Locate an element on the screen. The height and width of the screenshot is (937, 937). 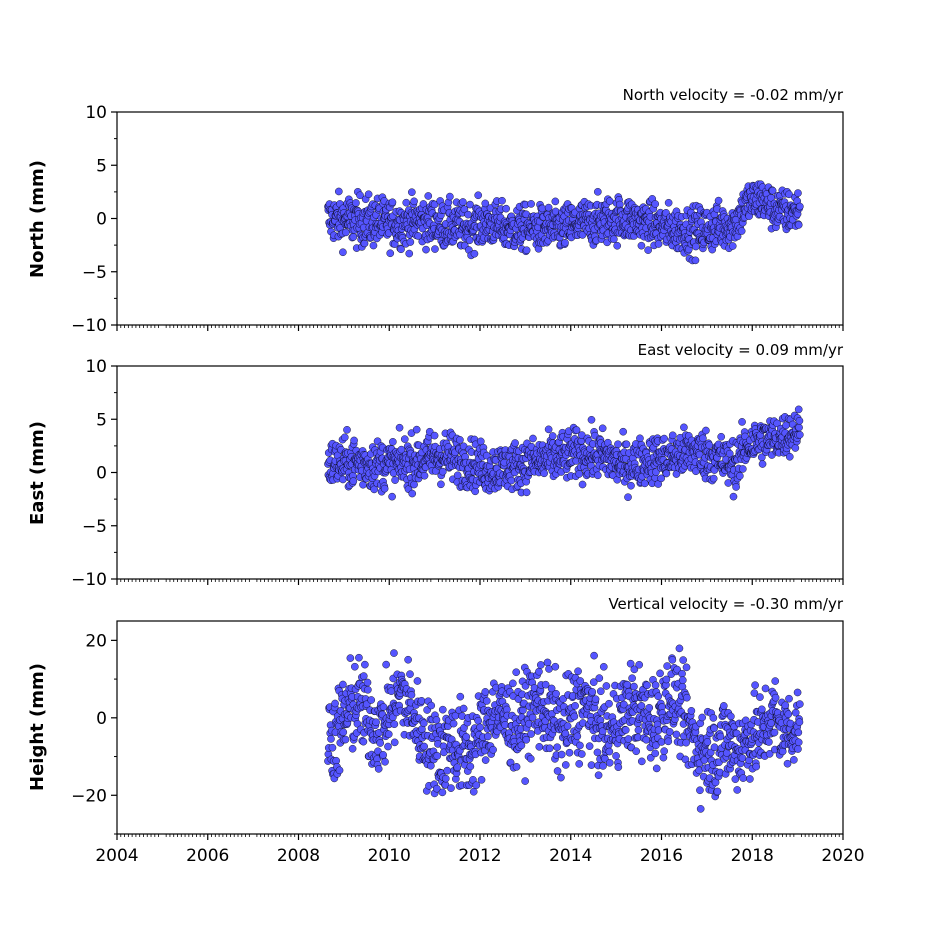
y-tick-label: 0 is located at coordinates (101, 474).